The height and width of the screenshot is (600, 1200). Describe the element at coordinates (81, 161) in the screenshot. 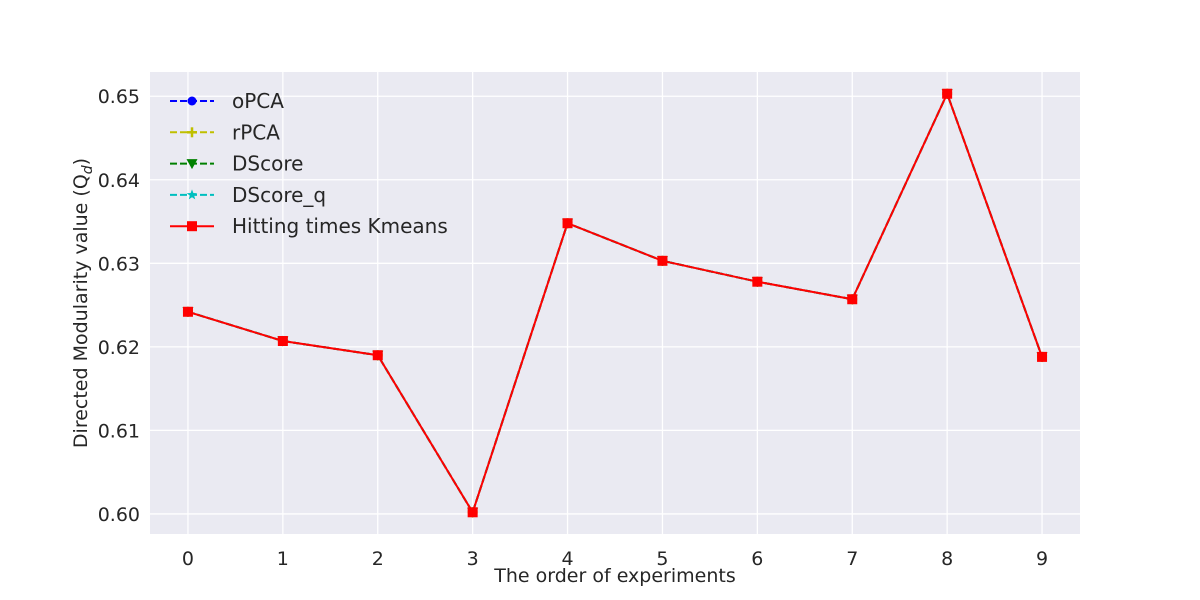

I see `y-axis-label-suffix: )` at that location.